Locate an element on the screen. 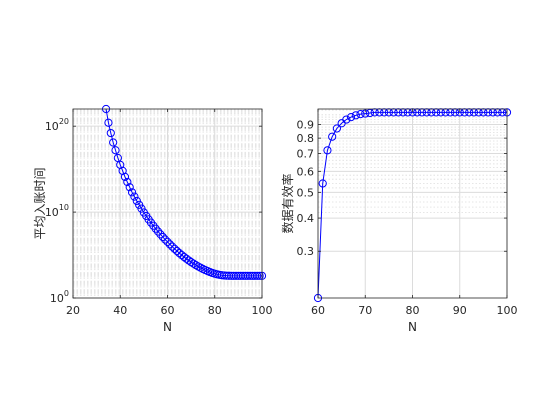  y-tick-exponent: 20 is located at coordinates (64, 121).